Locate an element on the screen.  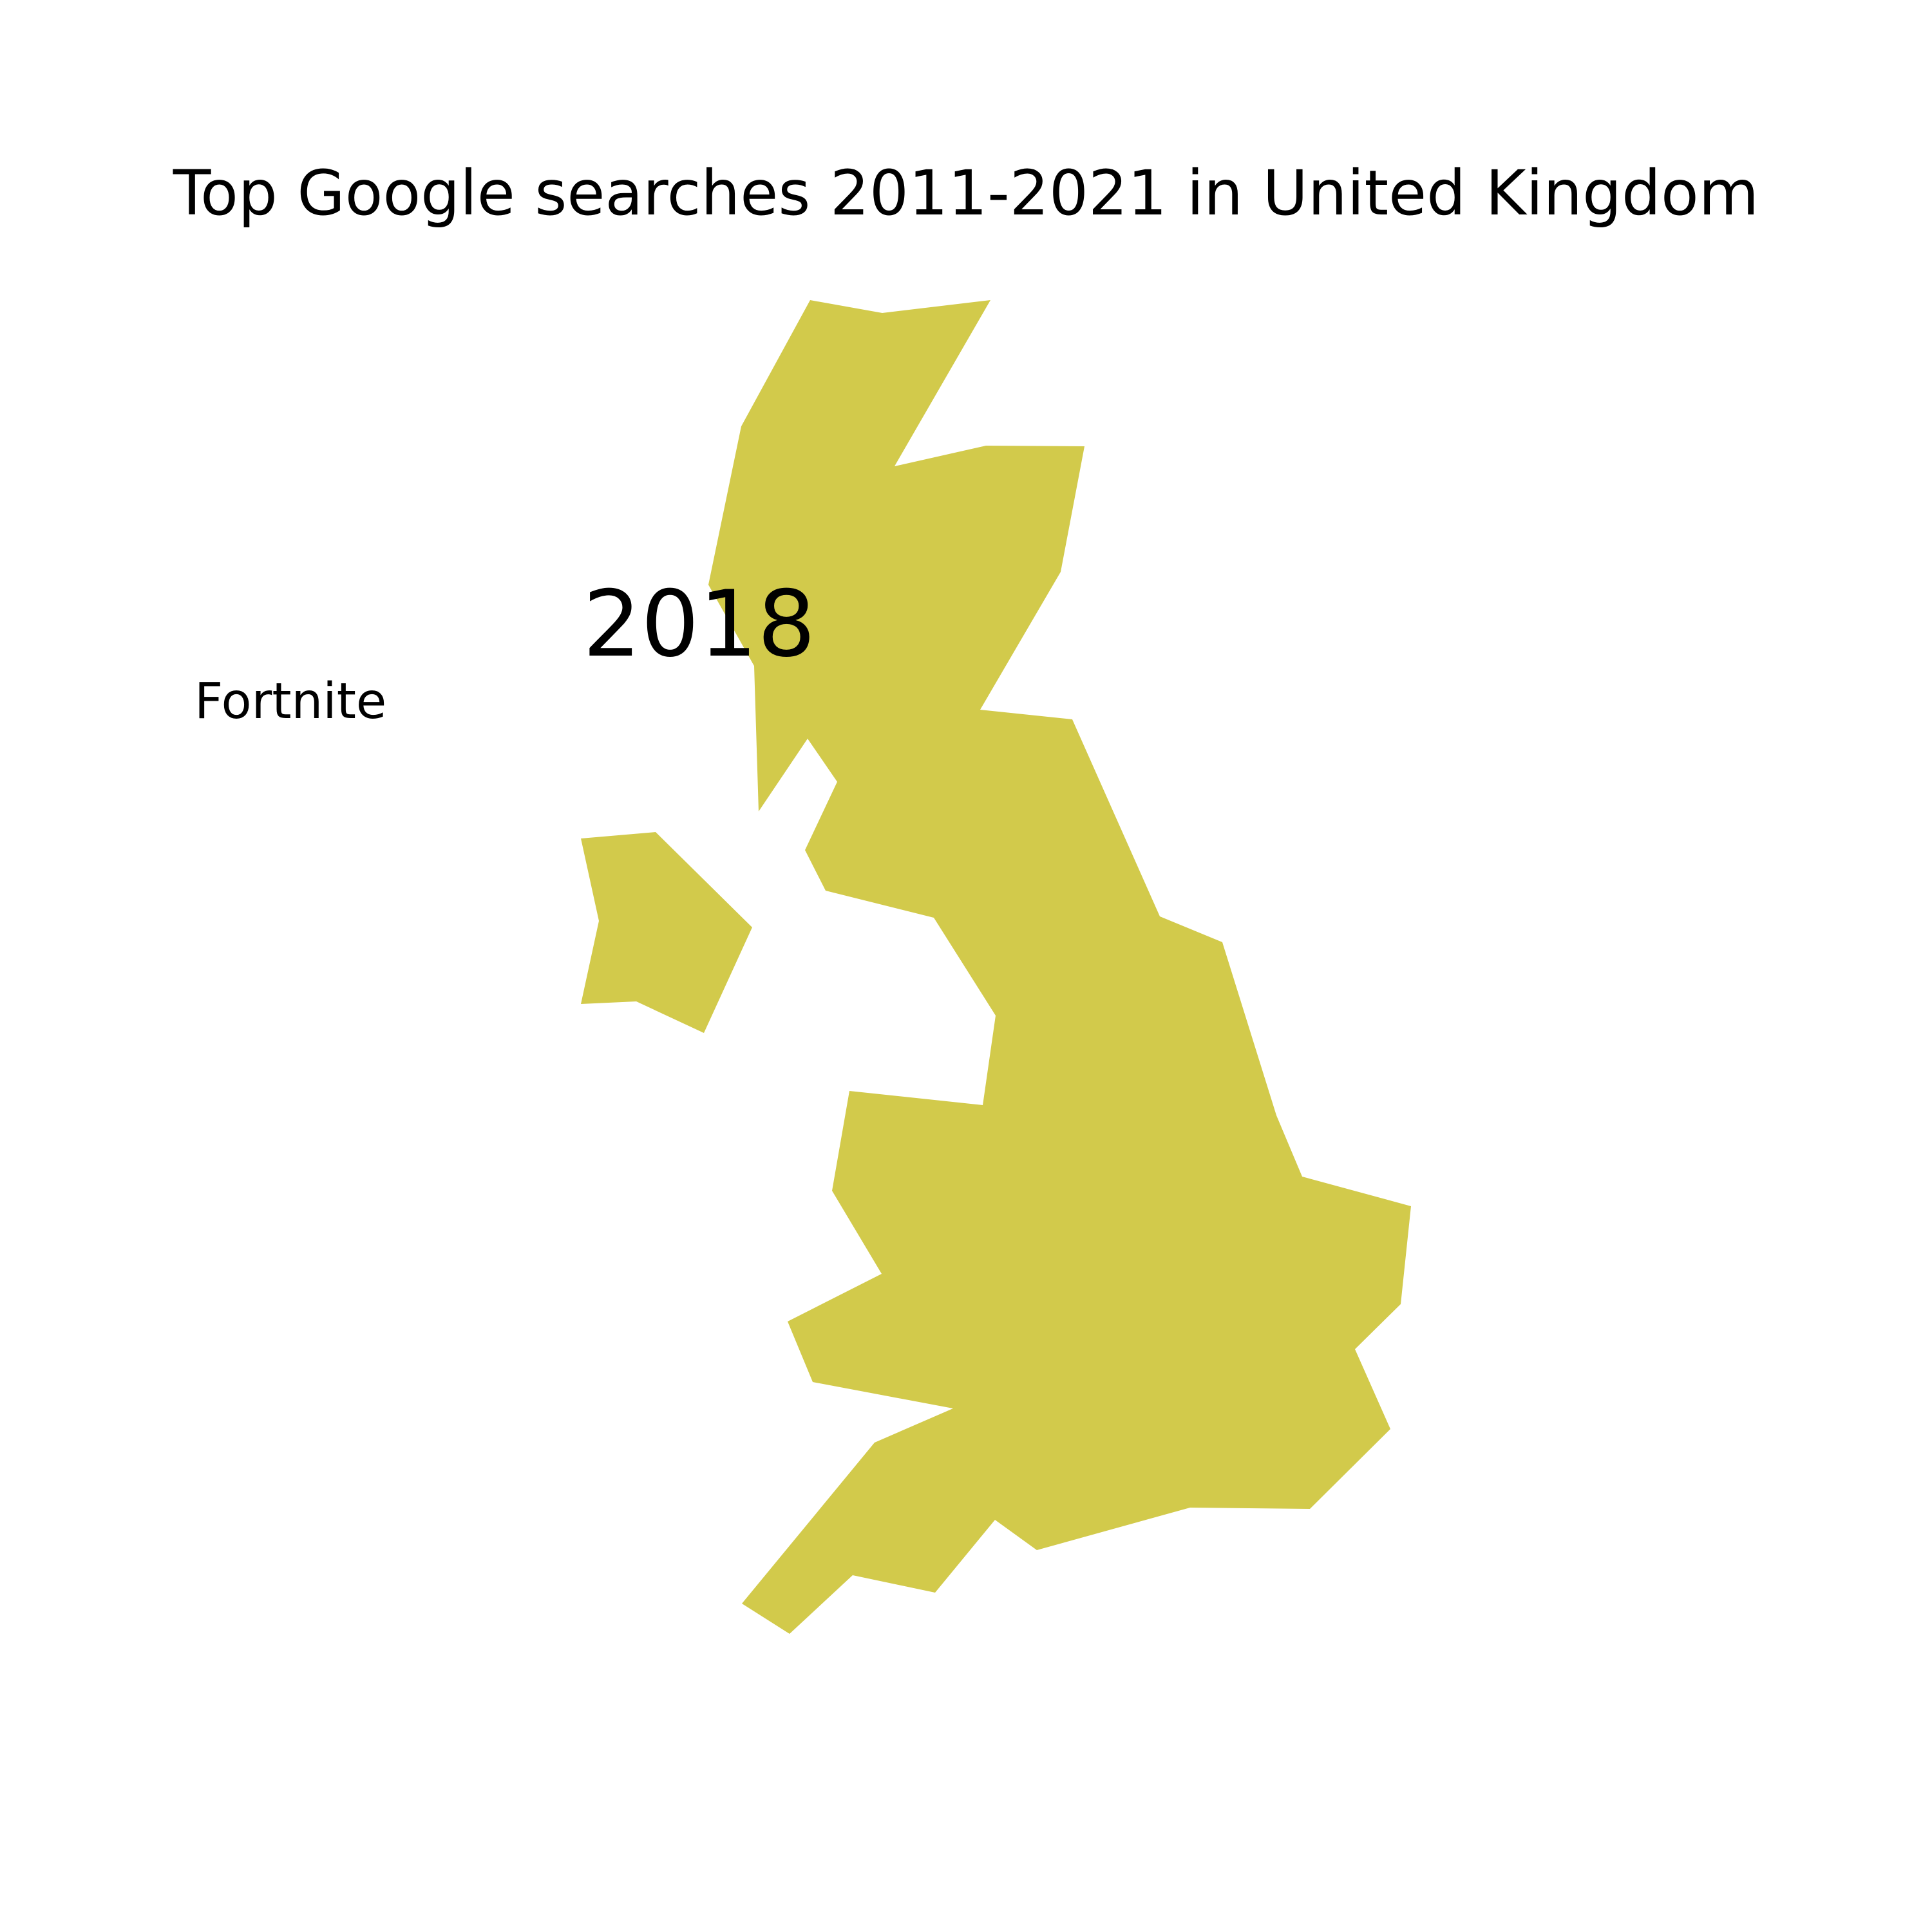
northern-ireland-shape is located at coordinates (666, 933).